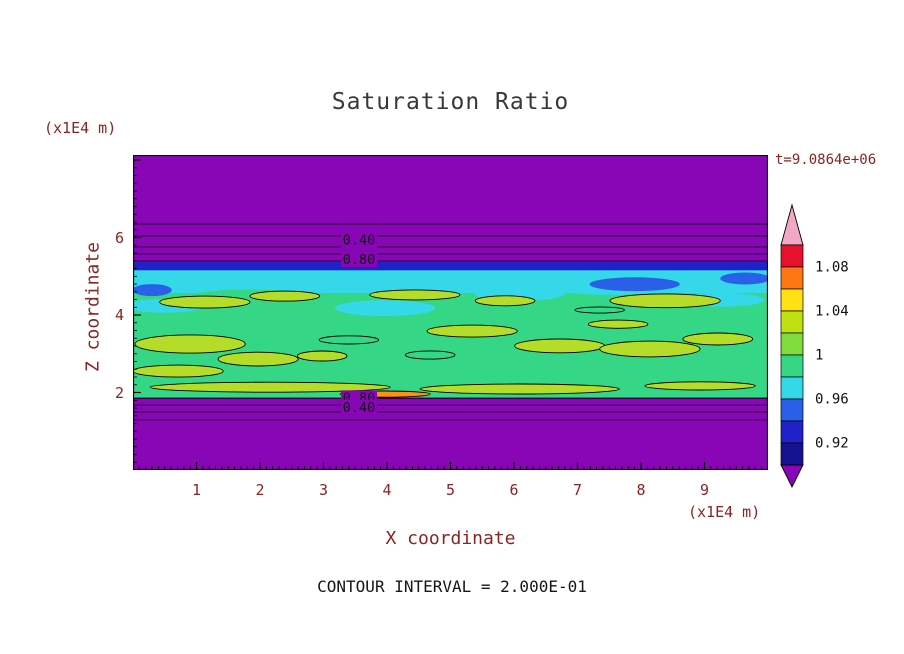 This screenshot has width=904, height=654. What do you see at coordinates (323, 490) in the screenshot?
I see `x-tick-label: 3` at bounding box center [323, 490].